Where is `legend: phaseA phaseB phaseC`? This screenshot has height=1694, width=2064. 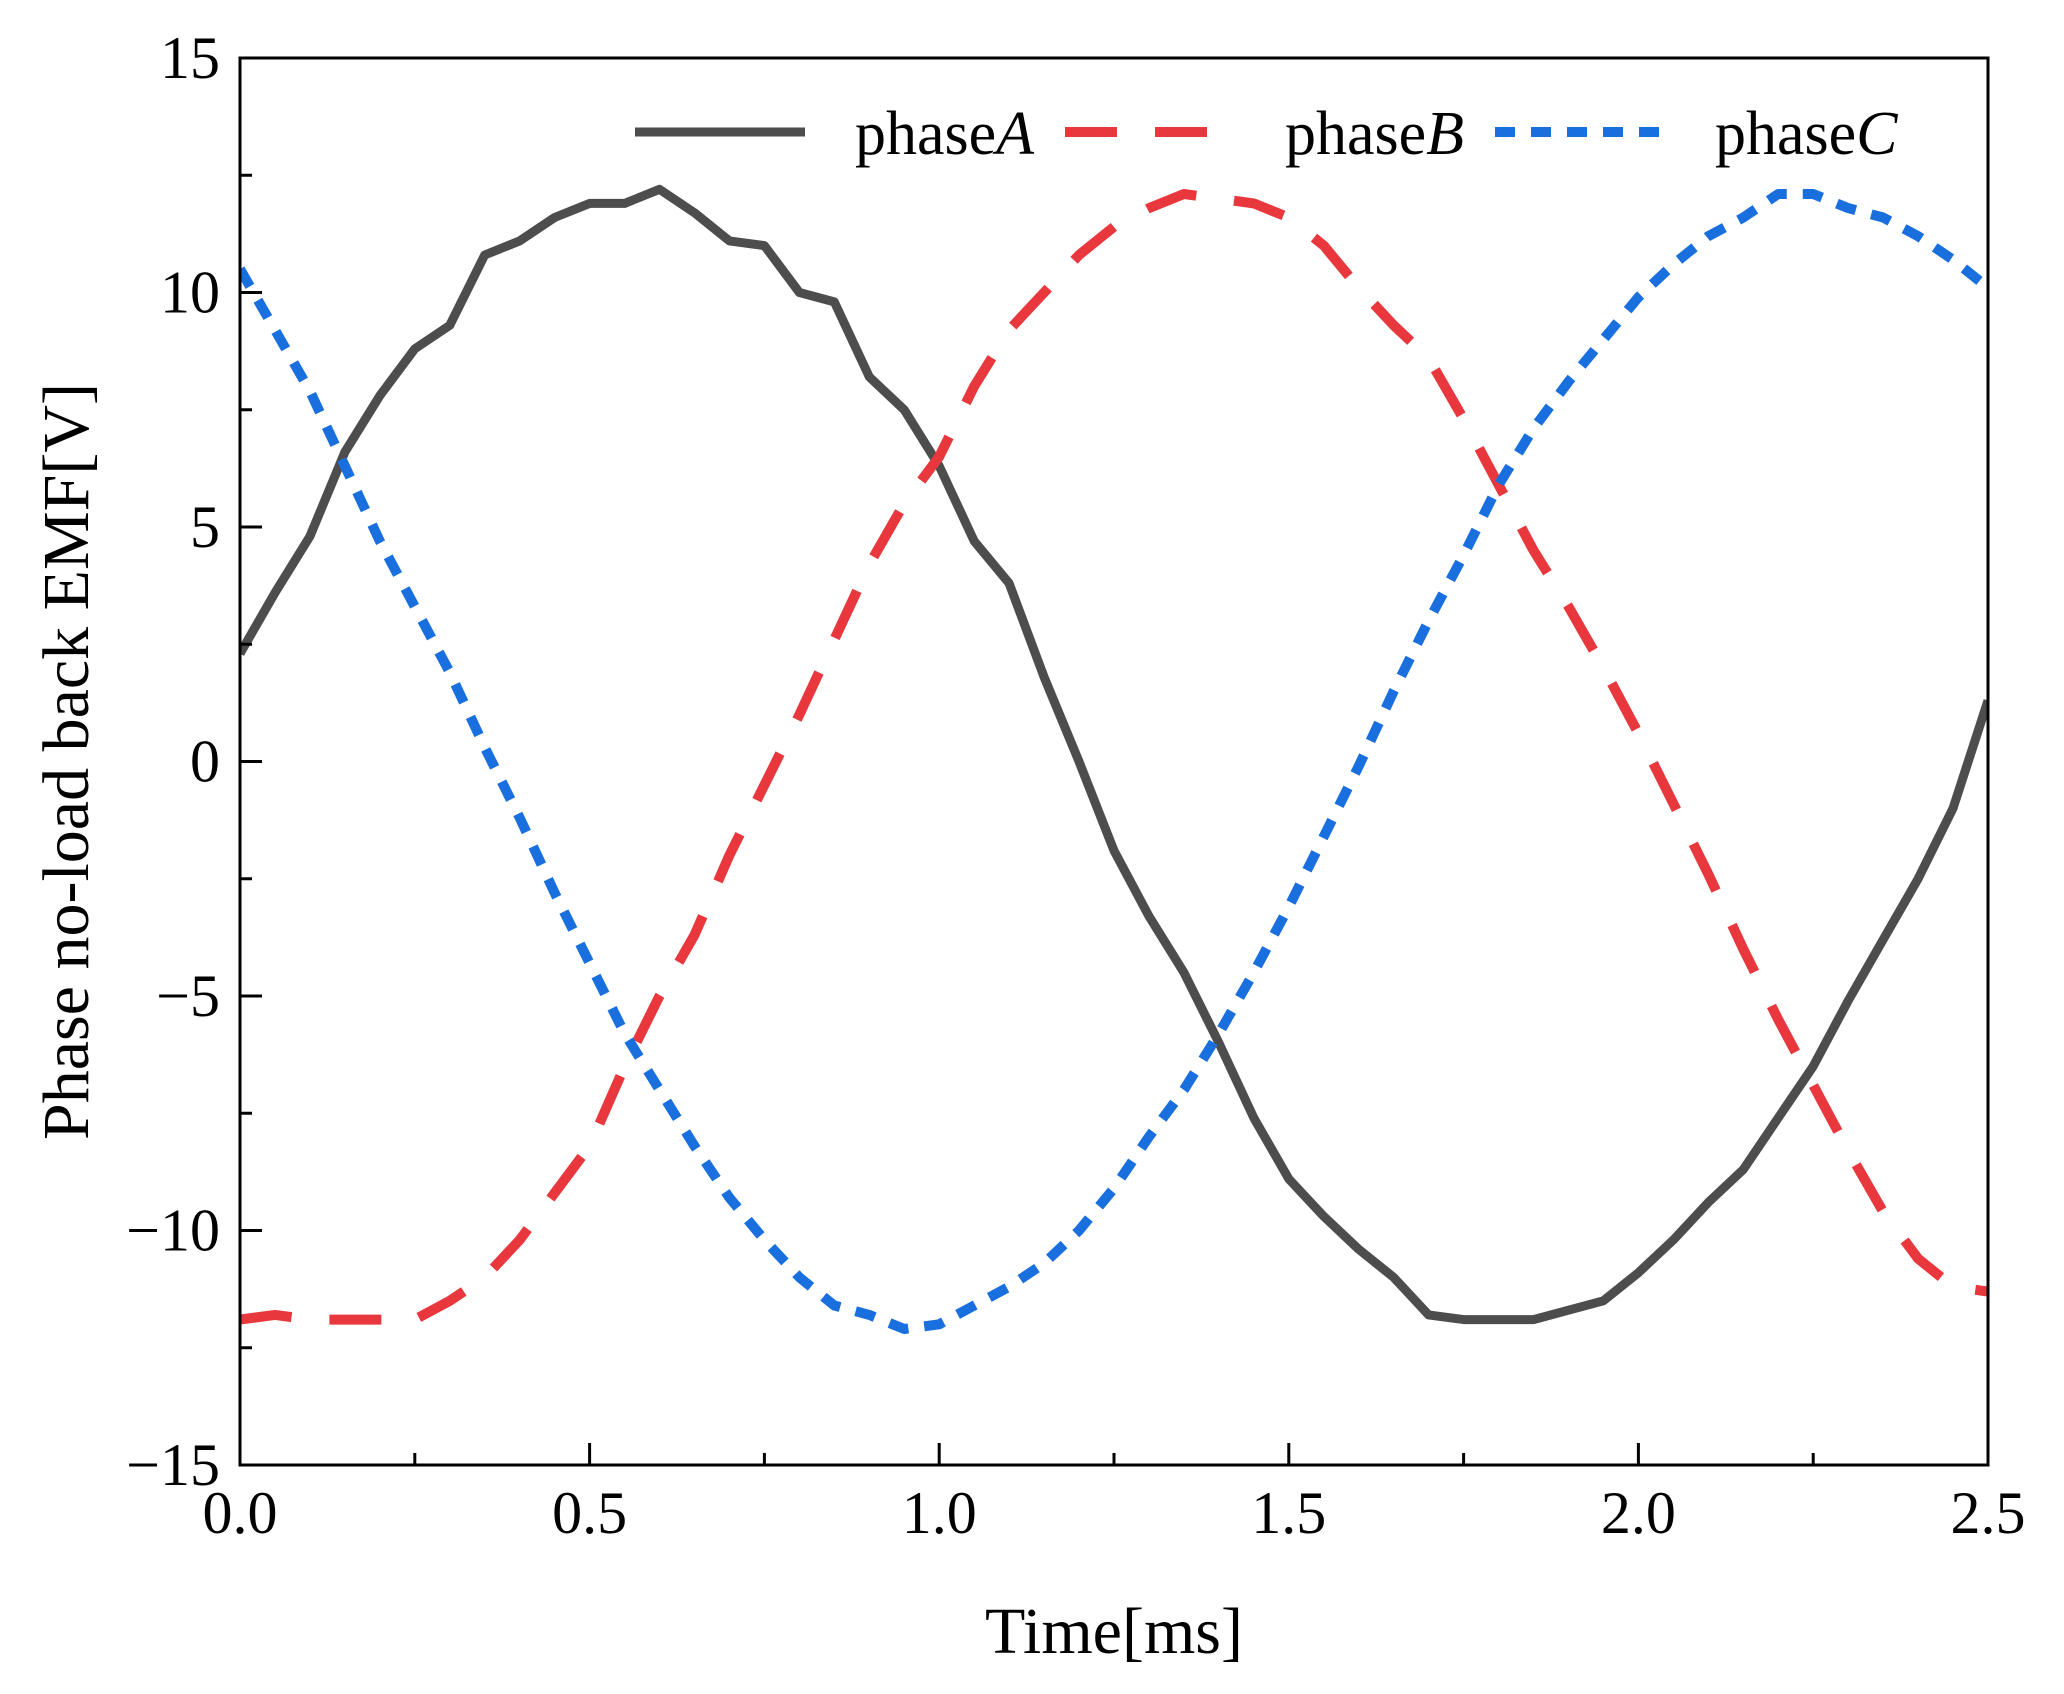 legend: phaseA phaseB phaseC is located at coordinates (1266, 134).